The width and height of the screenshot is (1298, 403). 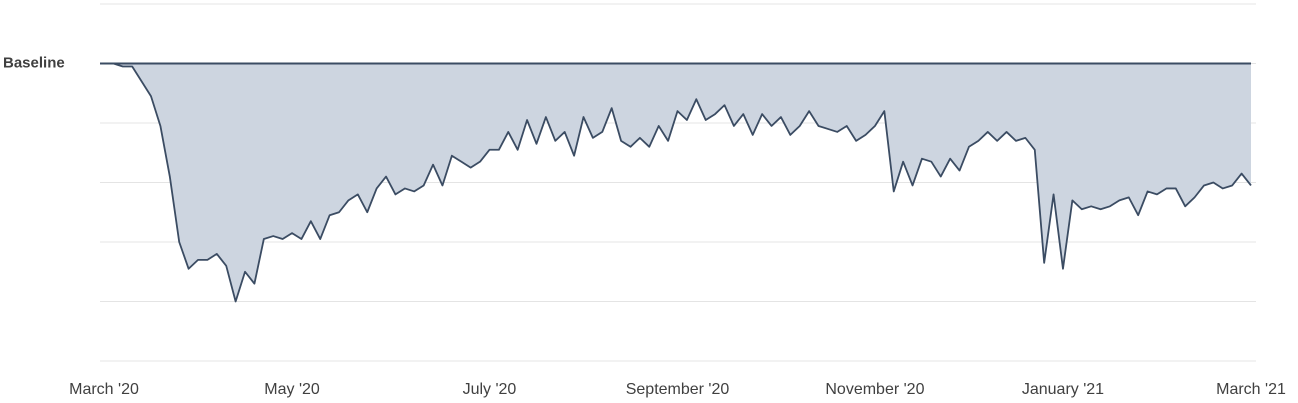 What do you see at coordinates (490, 389) in the screenshot?
I see `x-tick-label: July '20` at bounding box center [490, 389].